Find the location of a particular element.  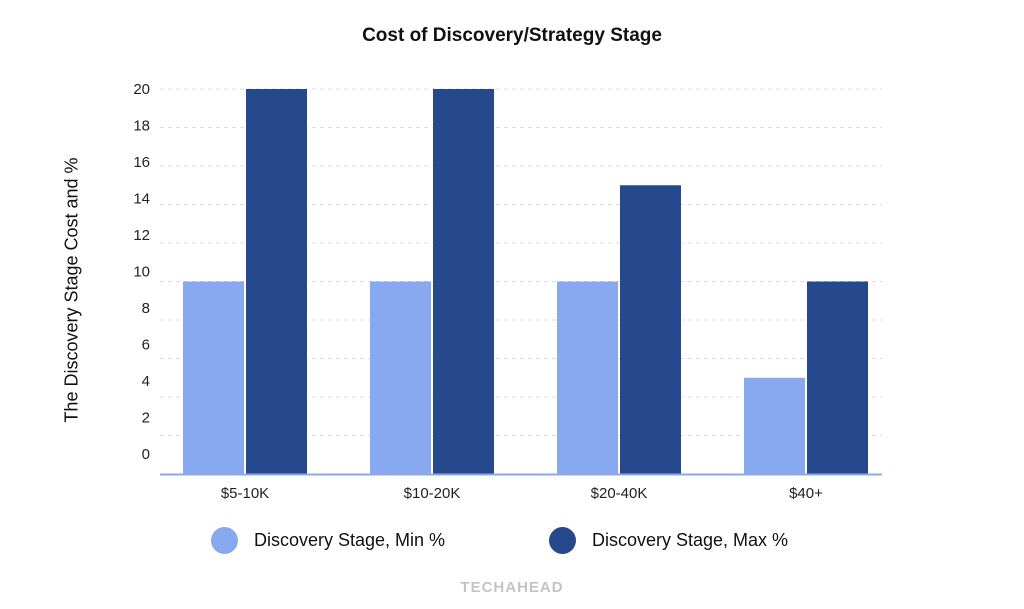

y-tick-label: 12 is located at coordinates (141, 235).